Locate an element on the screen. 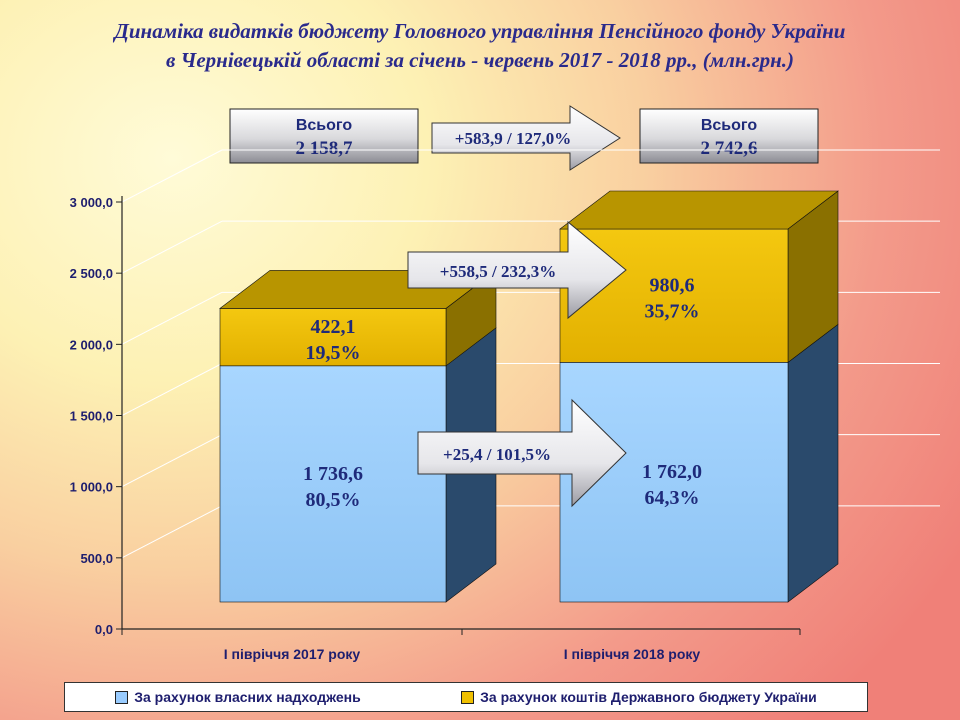 The image size is (960, 720). budget-change-arrow: +558,5 / 232,3% is located at coordinates (517, 270).